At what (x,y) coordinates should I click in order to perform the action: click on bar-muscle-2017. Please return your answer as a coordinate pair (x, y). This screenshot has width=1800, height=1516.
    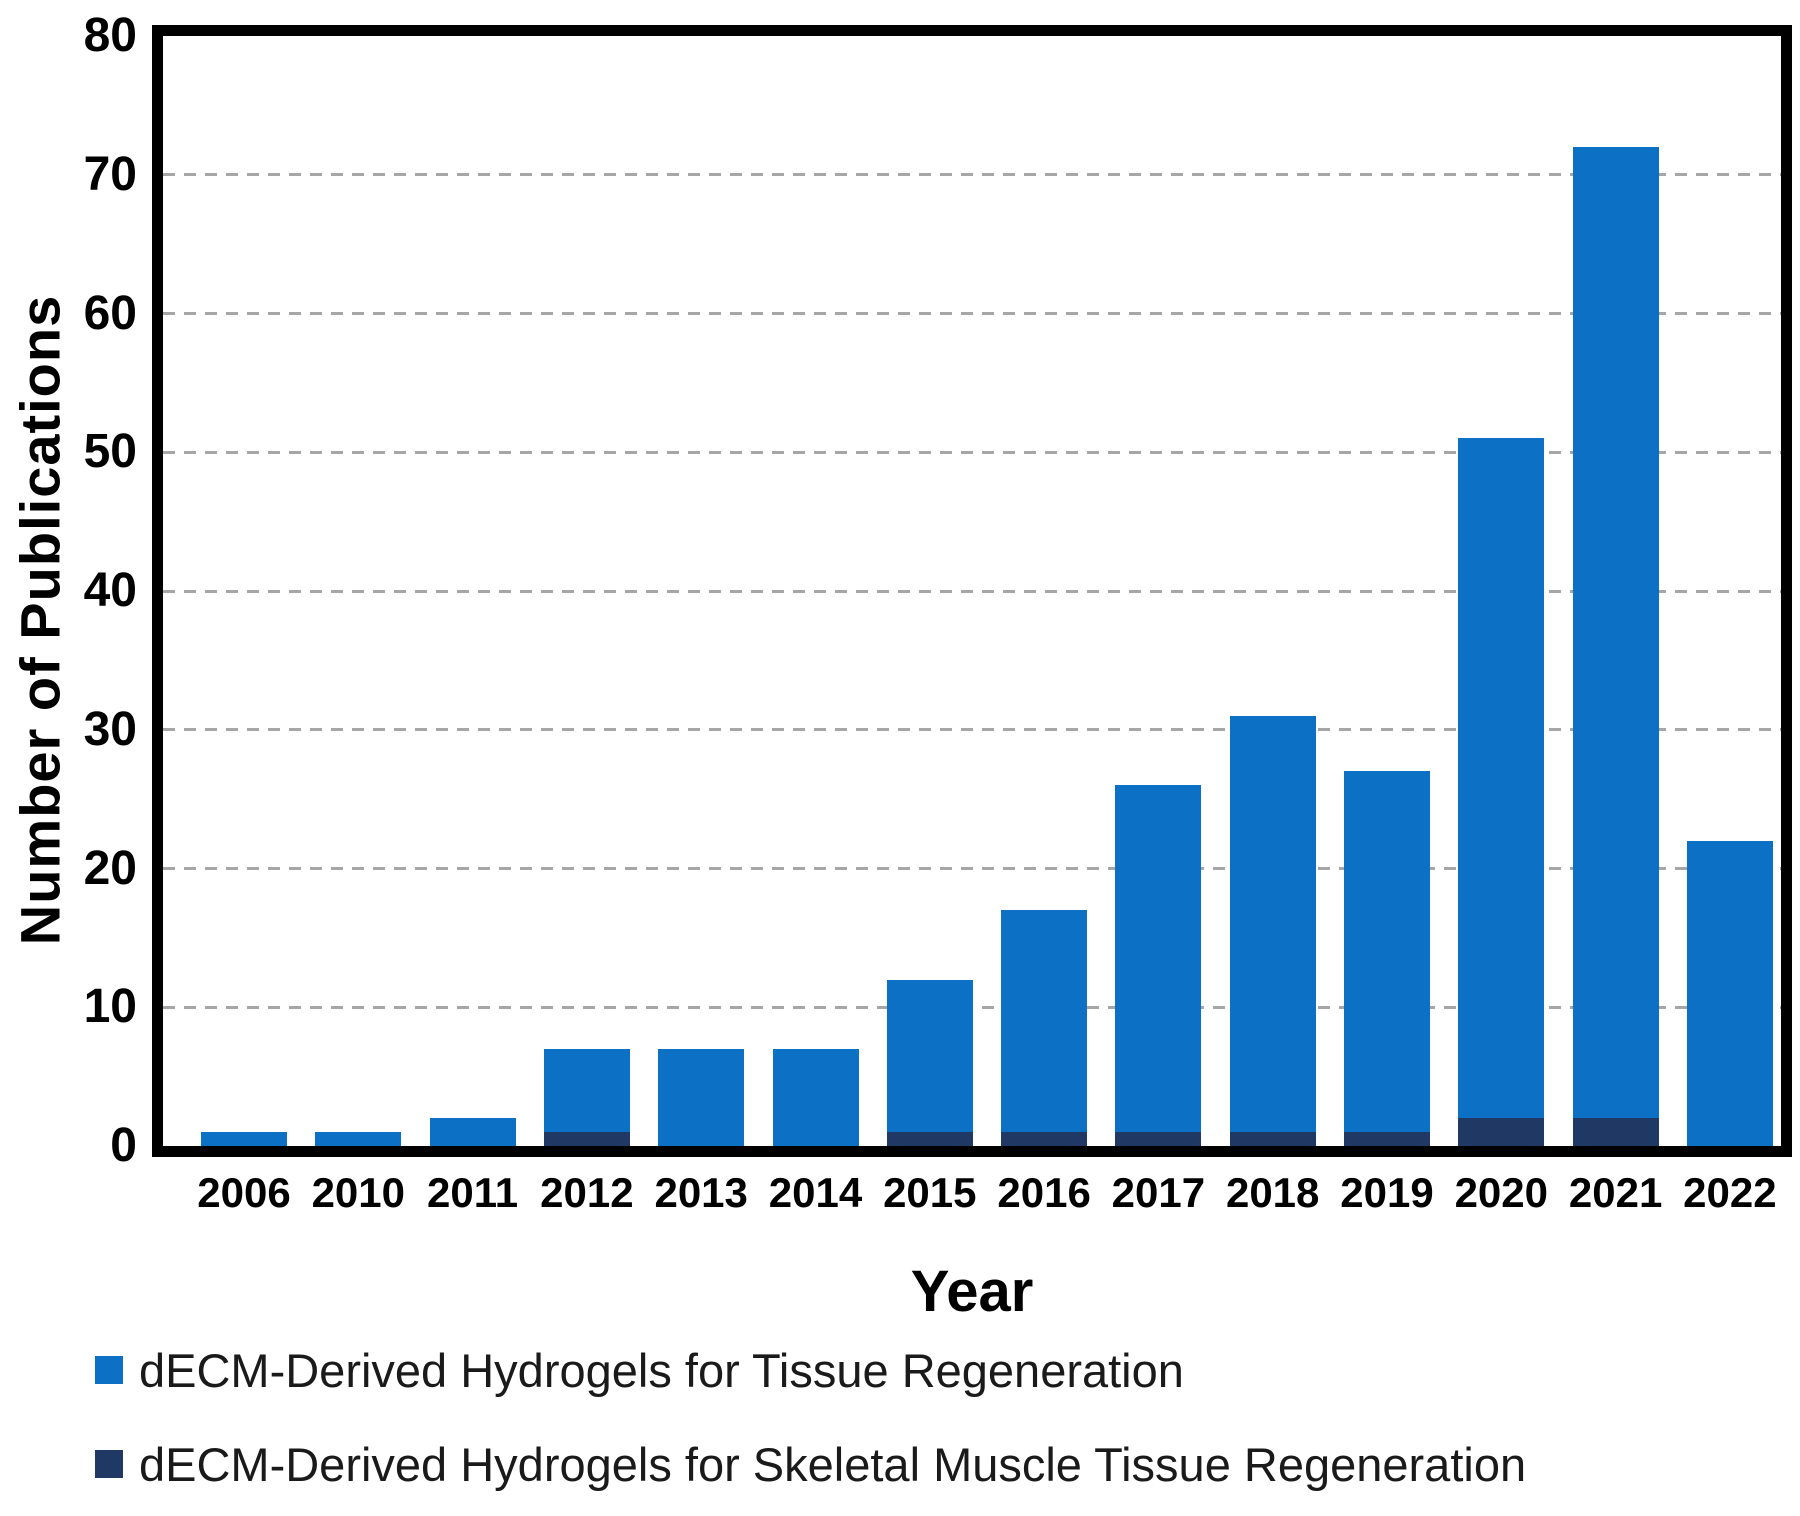
    Looking at the image, I should click on (1158, 1139).